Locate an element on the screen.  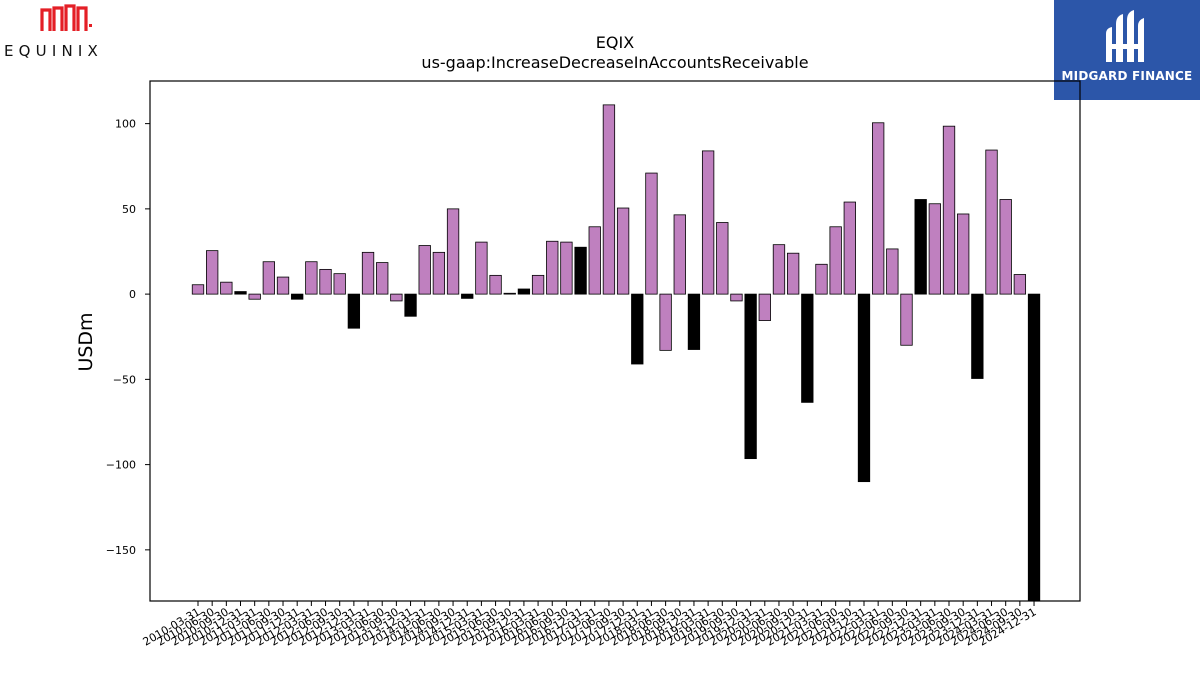
equinix-wordmark: EQUINIX is located at coordinates (54, 51).